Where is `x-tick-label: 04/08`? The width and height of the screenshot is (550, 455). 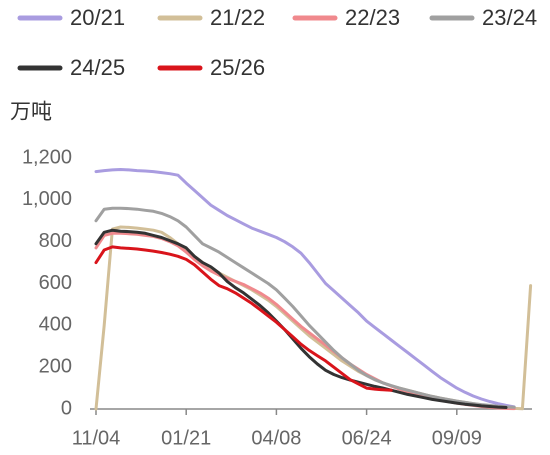
x-tick-label: 04/08 is located at coordinates (276, 438).